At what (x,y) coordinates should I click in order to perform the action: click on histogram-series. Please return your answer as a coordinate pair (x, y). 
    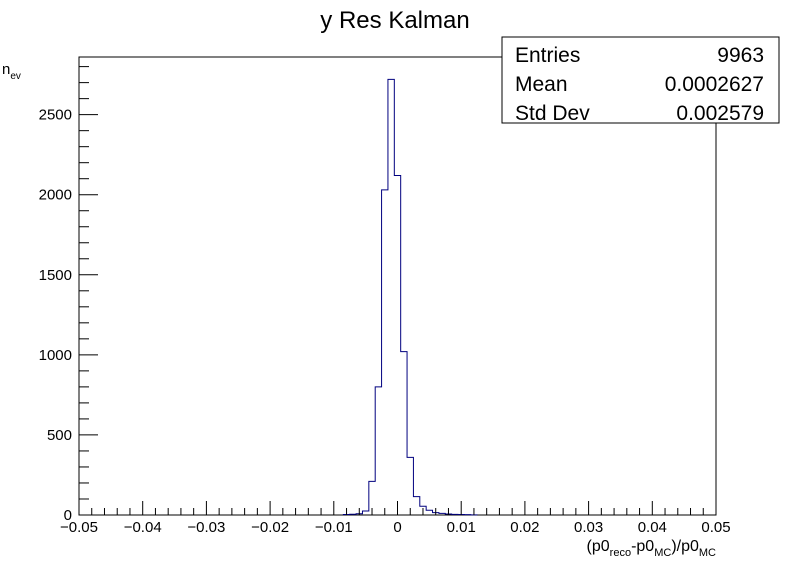
    Looking at the image, I should click on (410, 297).